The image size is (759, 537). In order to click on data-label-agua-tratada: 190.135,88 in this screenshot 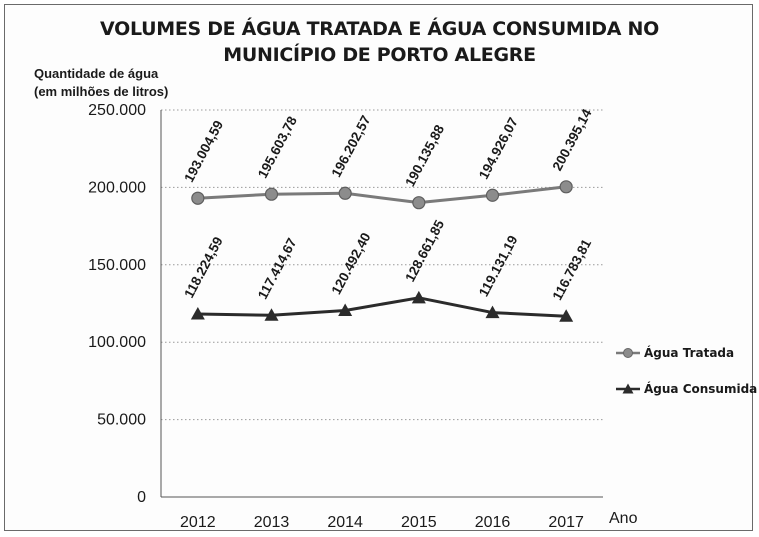, I will do `click(424, 155)`.